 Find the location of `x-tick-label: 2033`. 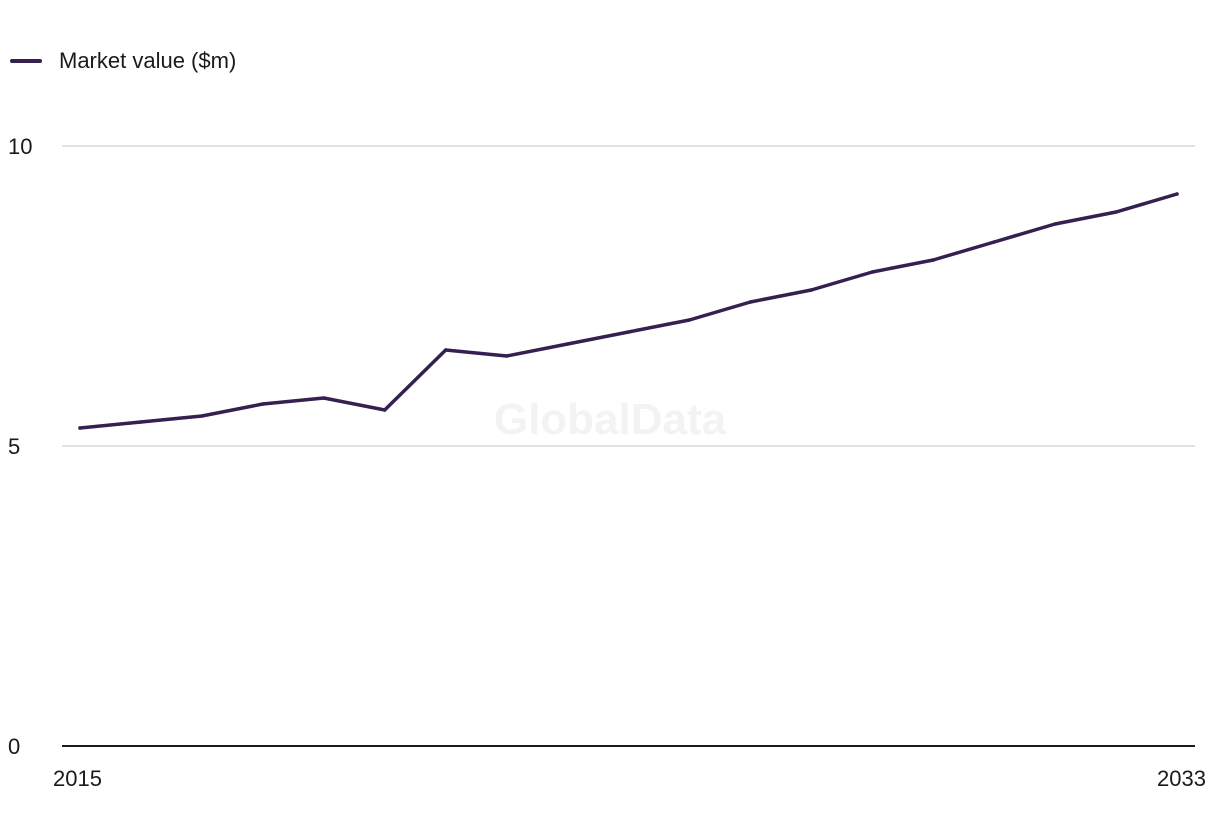

x-tick-label: 2033 is located at coordinates (1181, 778).